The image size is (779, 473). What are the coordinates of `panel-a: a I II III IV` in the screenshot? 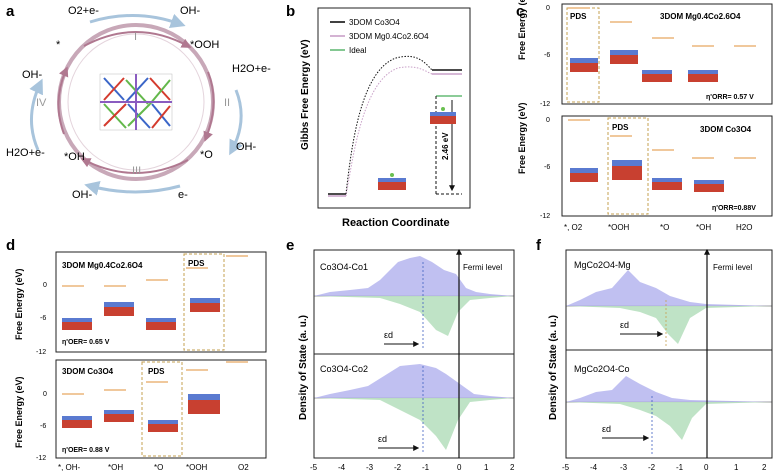 It's located at (138, 102).